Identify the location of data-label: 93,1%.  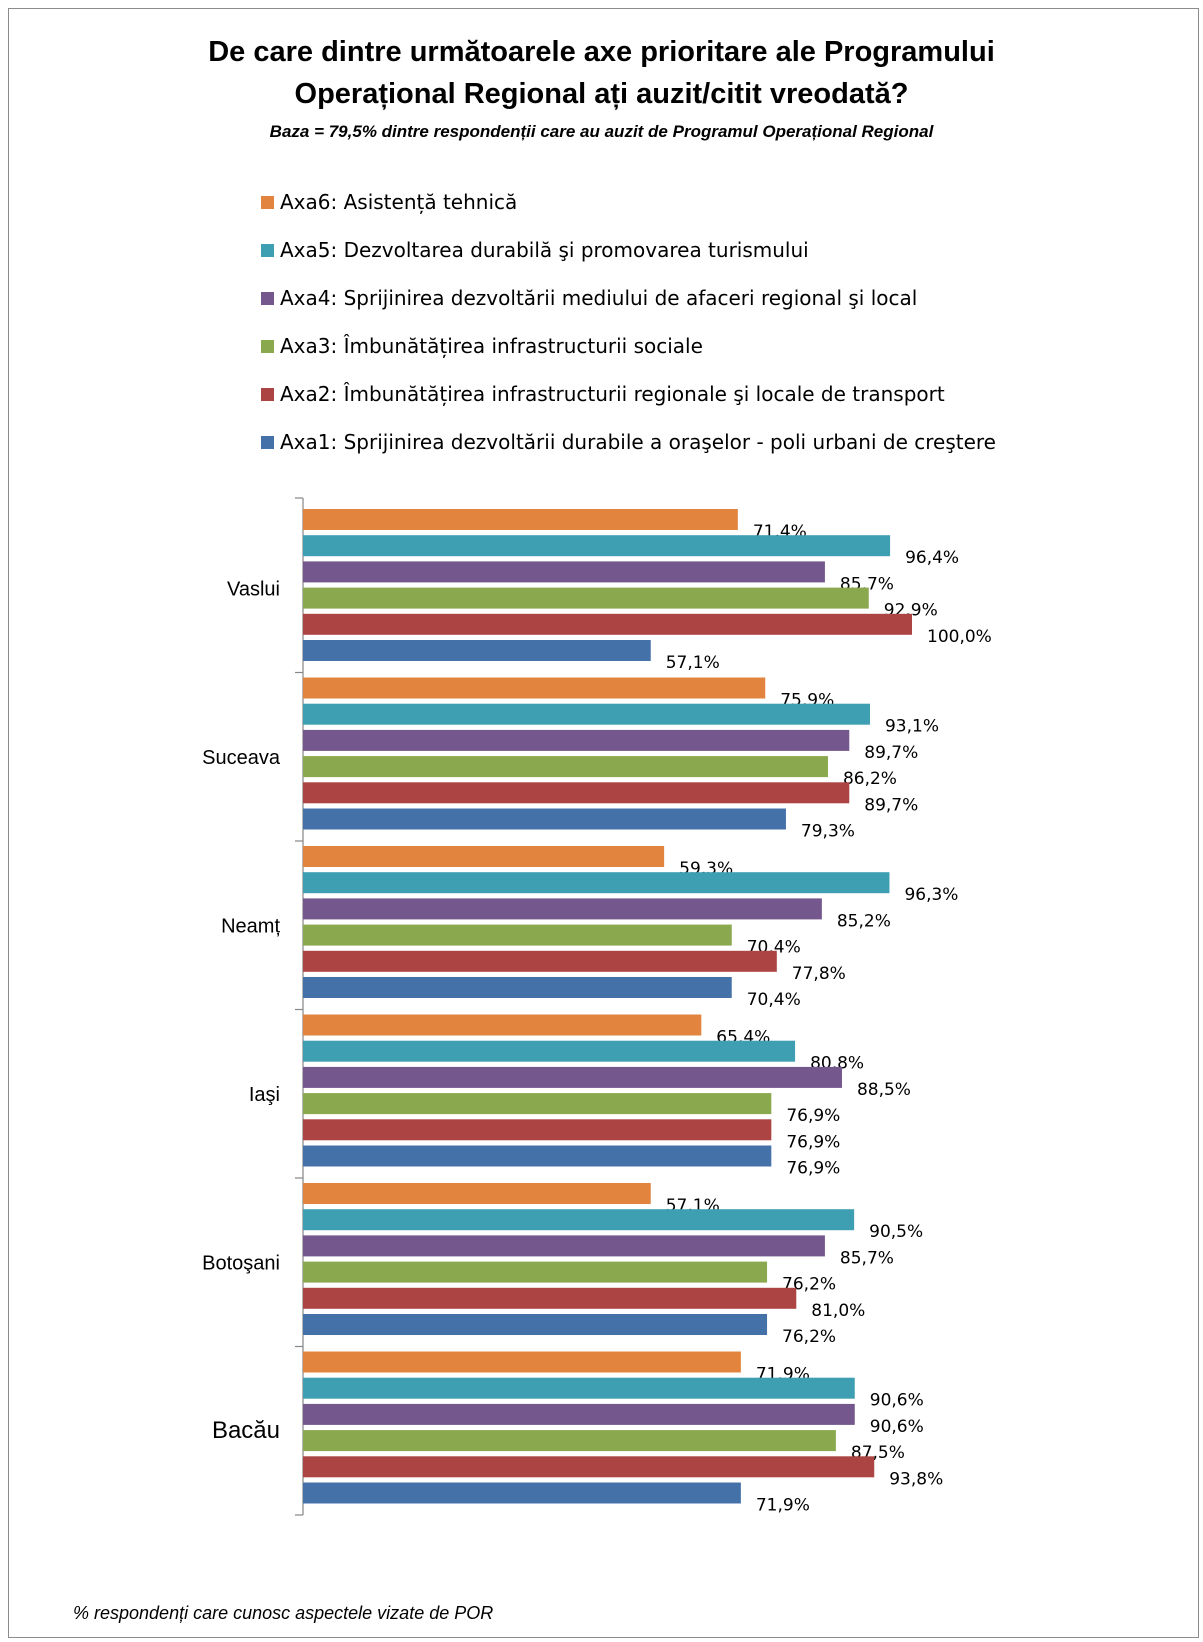
(912, 727).